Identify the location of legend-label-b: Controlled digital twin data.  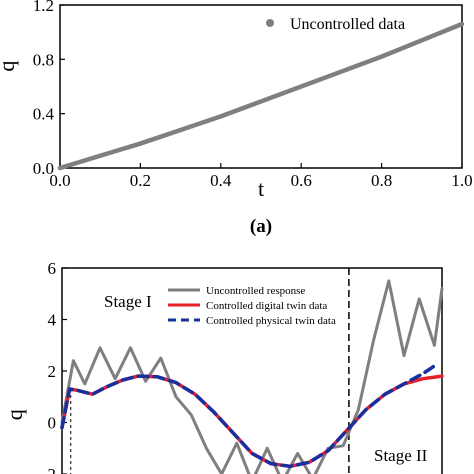
(266, 306).